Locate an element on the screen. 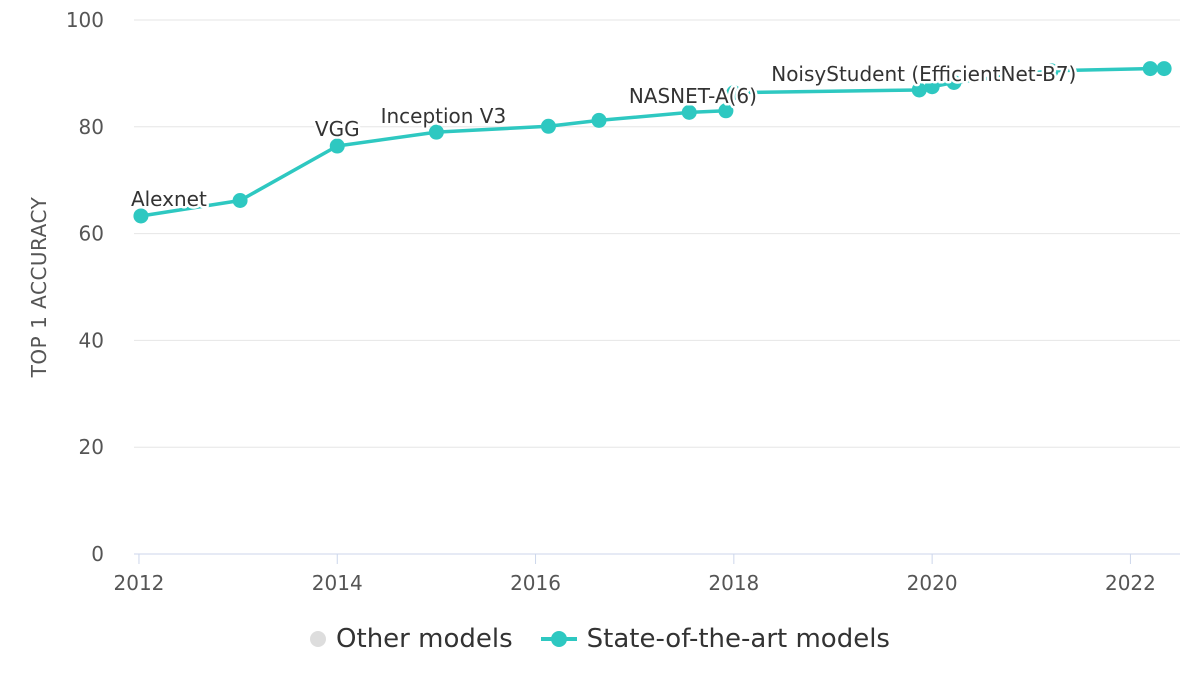 The width and height of the screenshot is (1200, 700). legend-label-sota-models: State-of-the-art models is located at coordinates (738, 639).